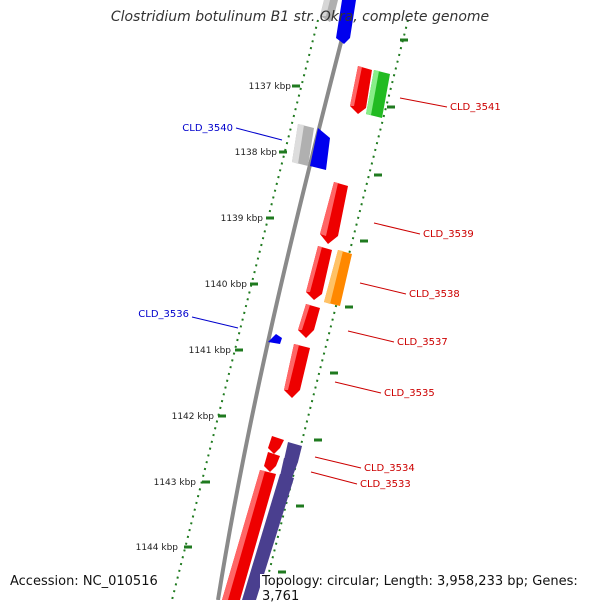 This screenshot has height=604, width=600. What do you see at coordinates (210, 351) in the screenshot?
I see `scale-label: 1141 kbp` at bounding box center [210, 351].